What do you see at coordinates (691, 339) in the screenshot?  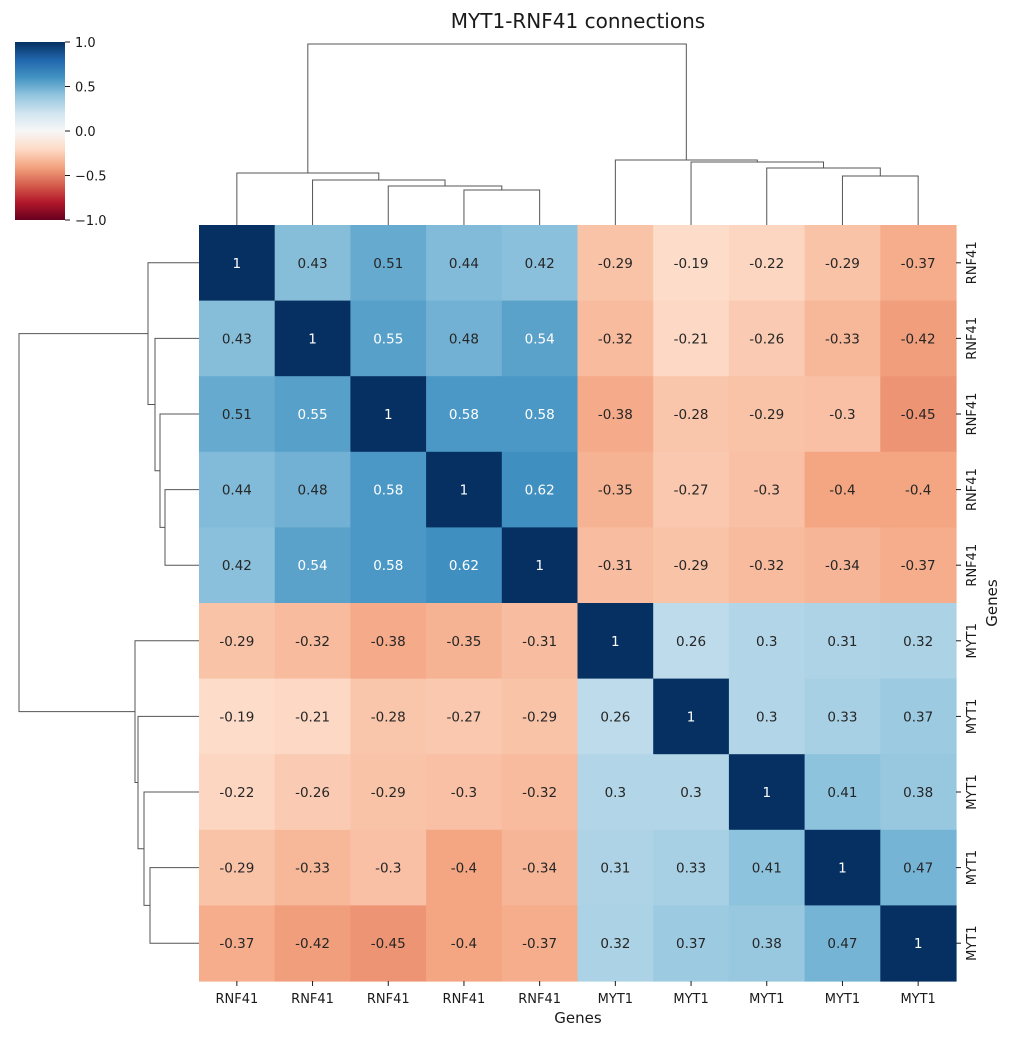 I see `cell-value-label: -0.21` at bounding box center [691, 339].